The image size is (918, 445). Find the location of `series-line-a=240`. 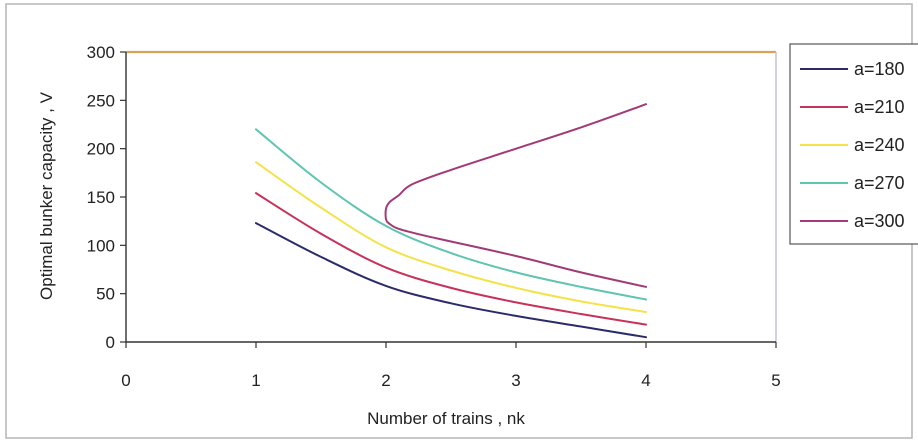

series-line-a=240 is located at coordinates (451, 237).